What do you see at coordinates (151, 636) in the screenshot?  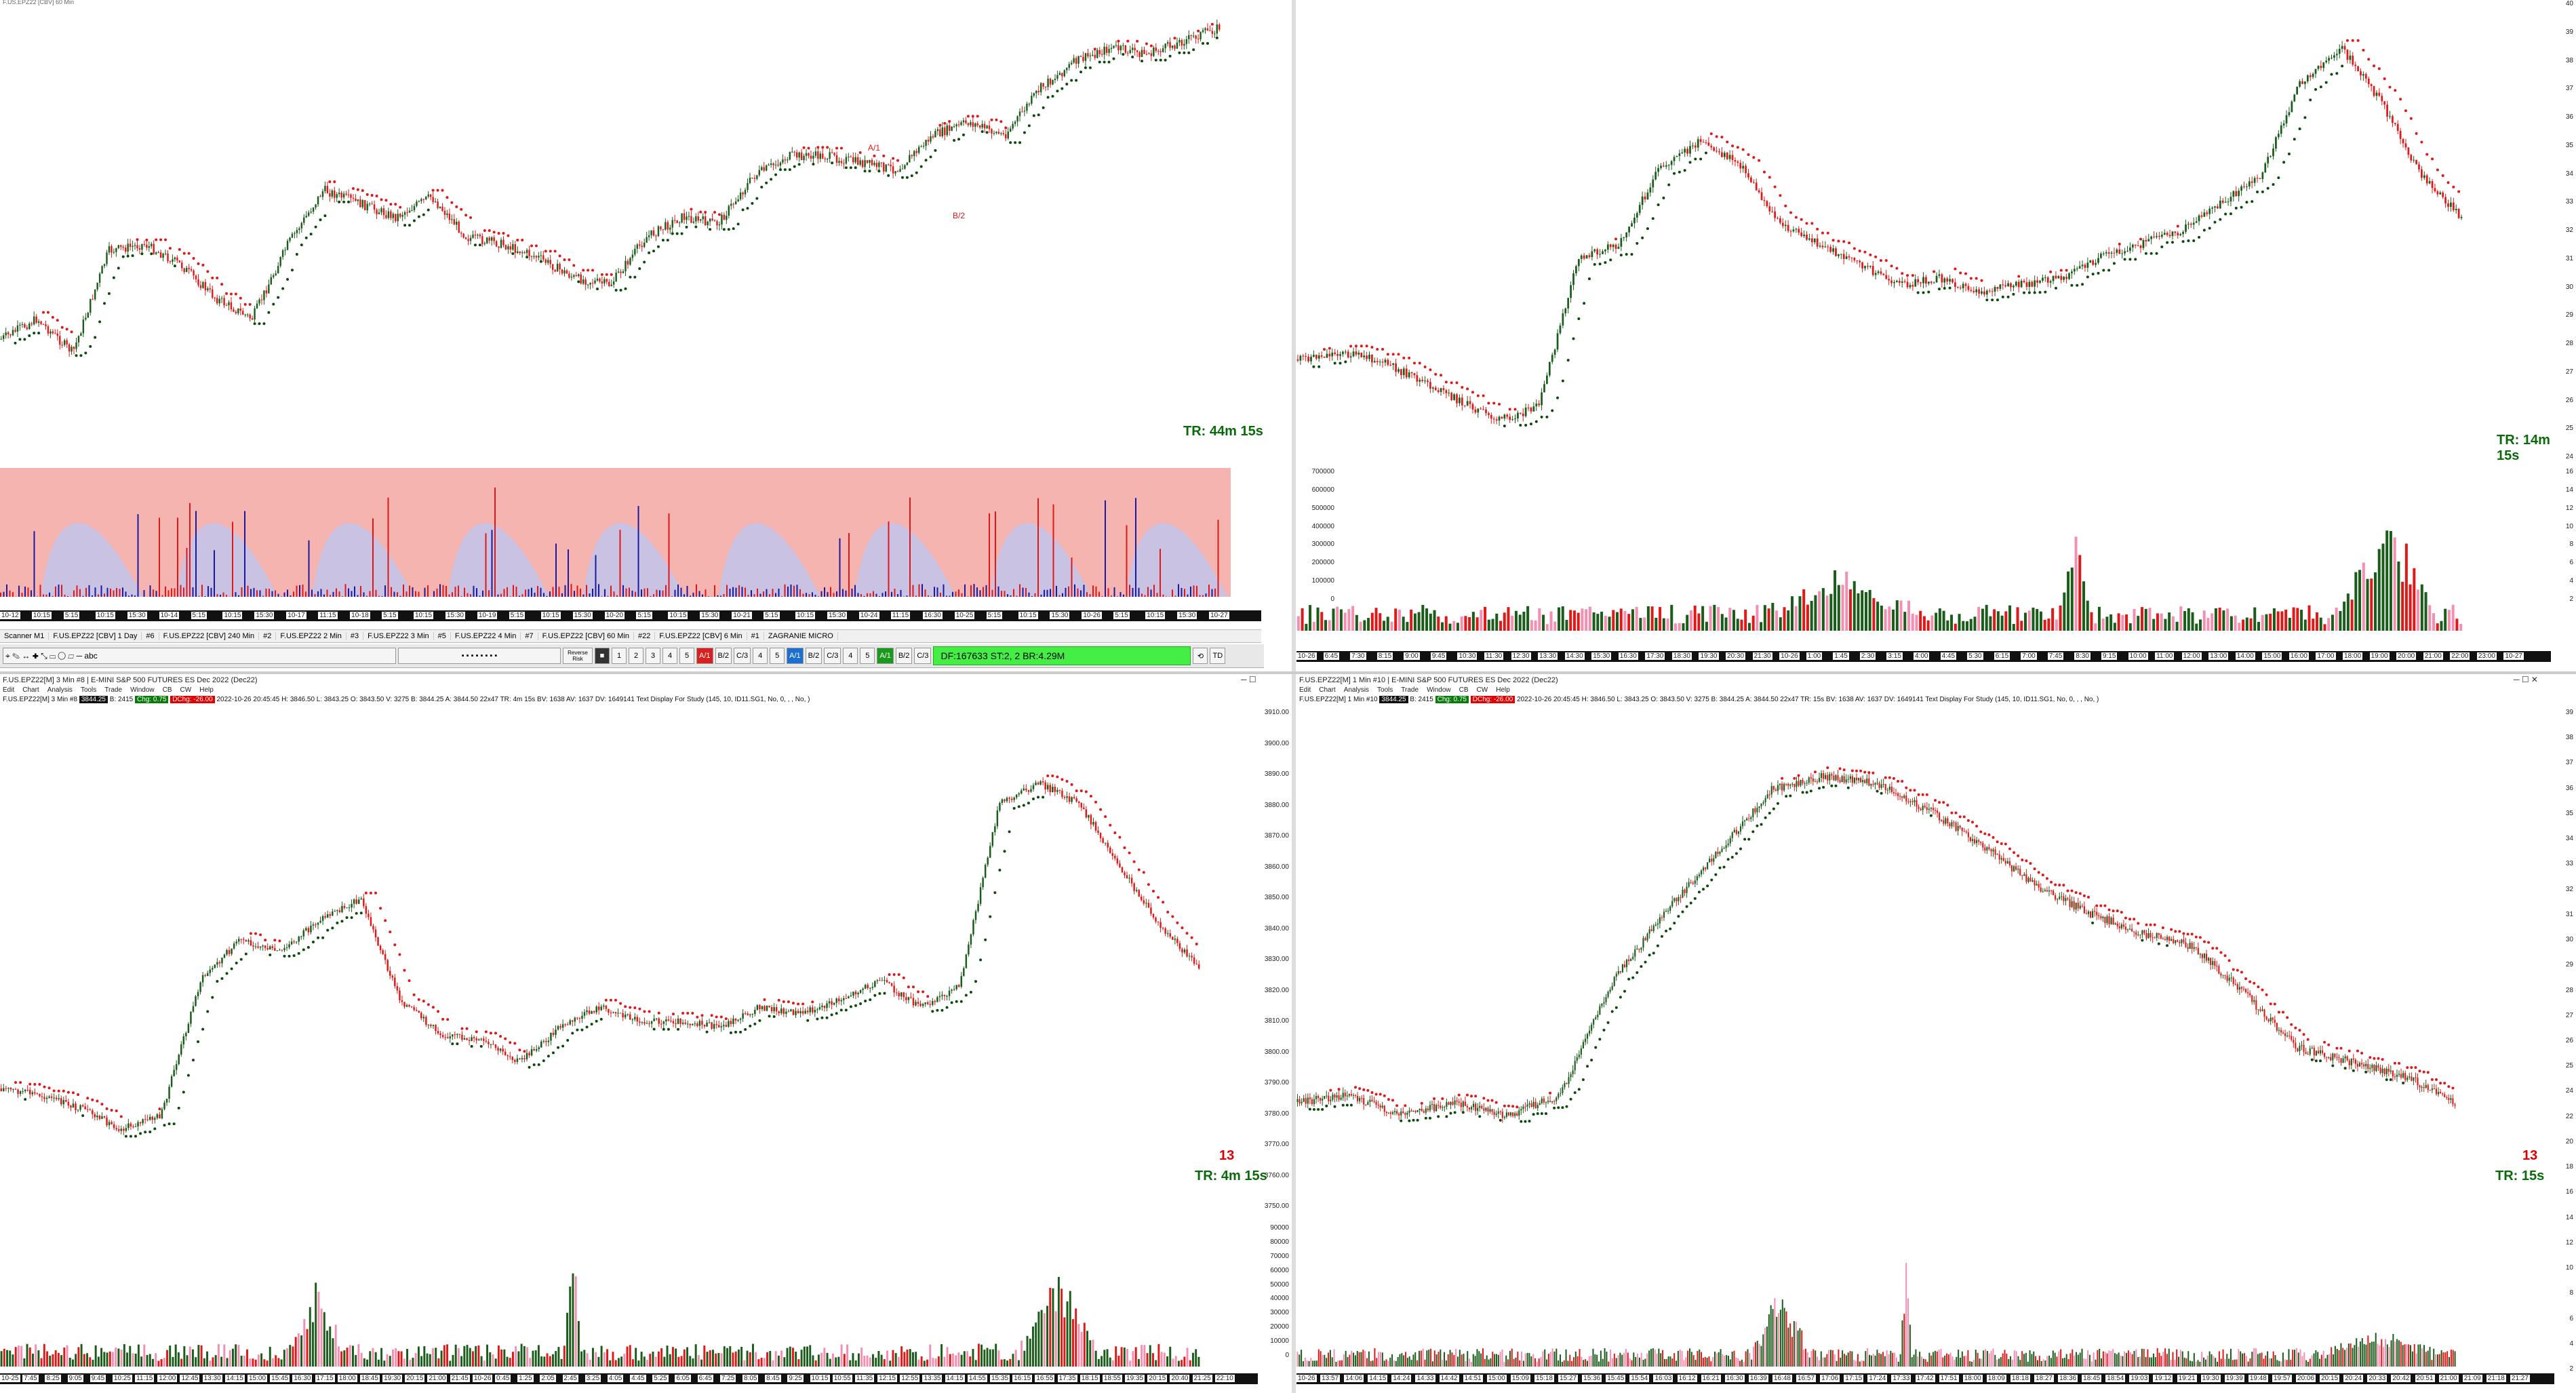 I see `chart-tab: #6` at bounding box center [151, 636].